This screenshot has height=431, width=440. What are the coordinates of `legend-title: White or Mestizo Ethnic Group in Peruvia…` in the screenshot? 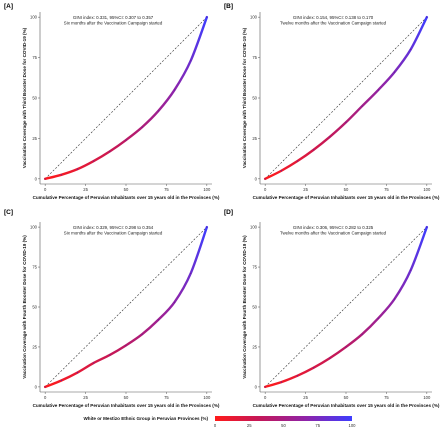 It's located at (145, 418).